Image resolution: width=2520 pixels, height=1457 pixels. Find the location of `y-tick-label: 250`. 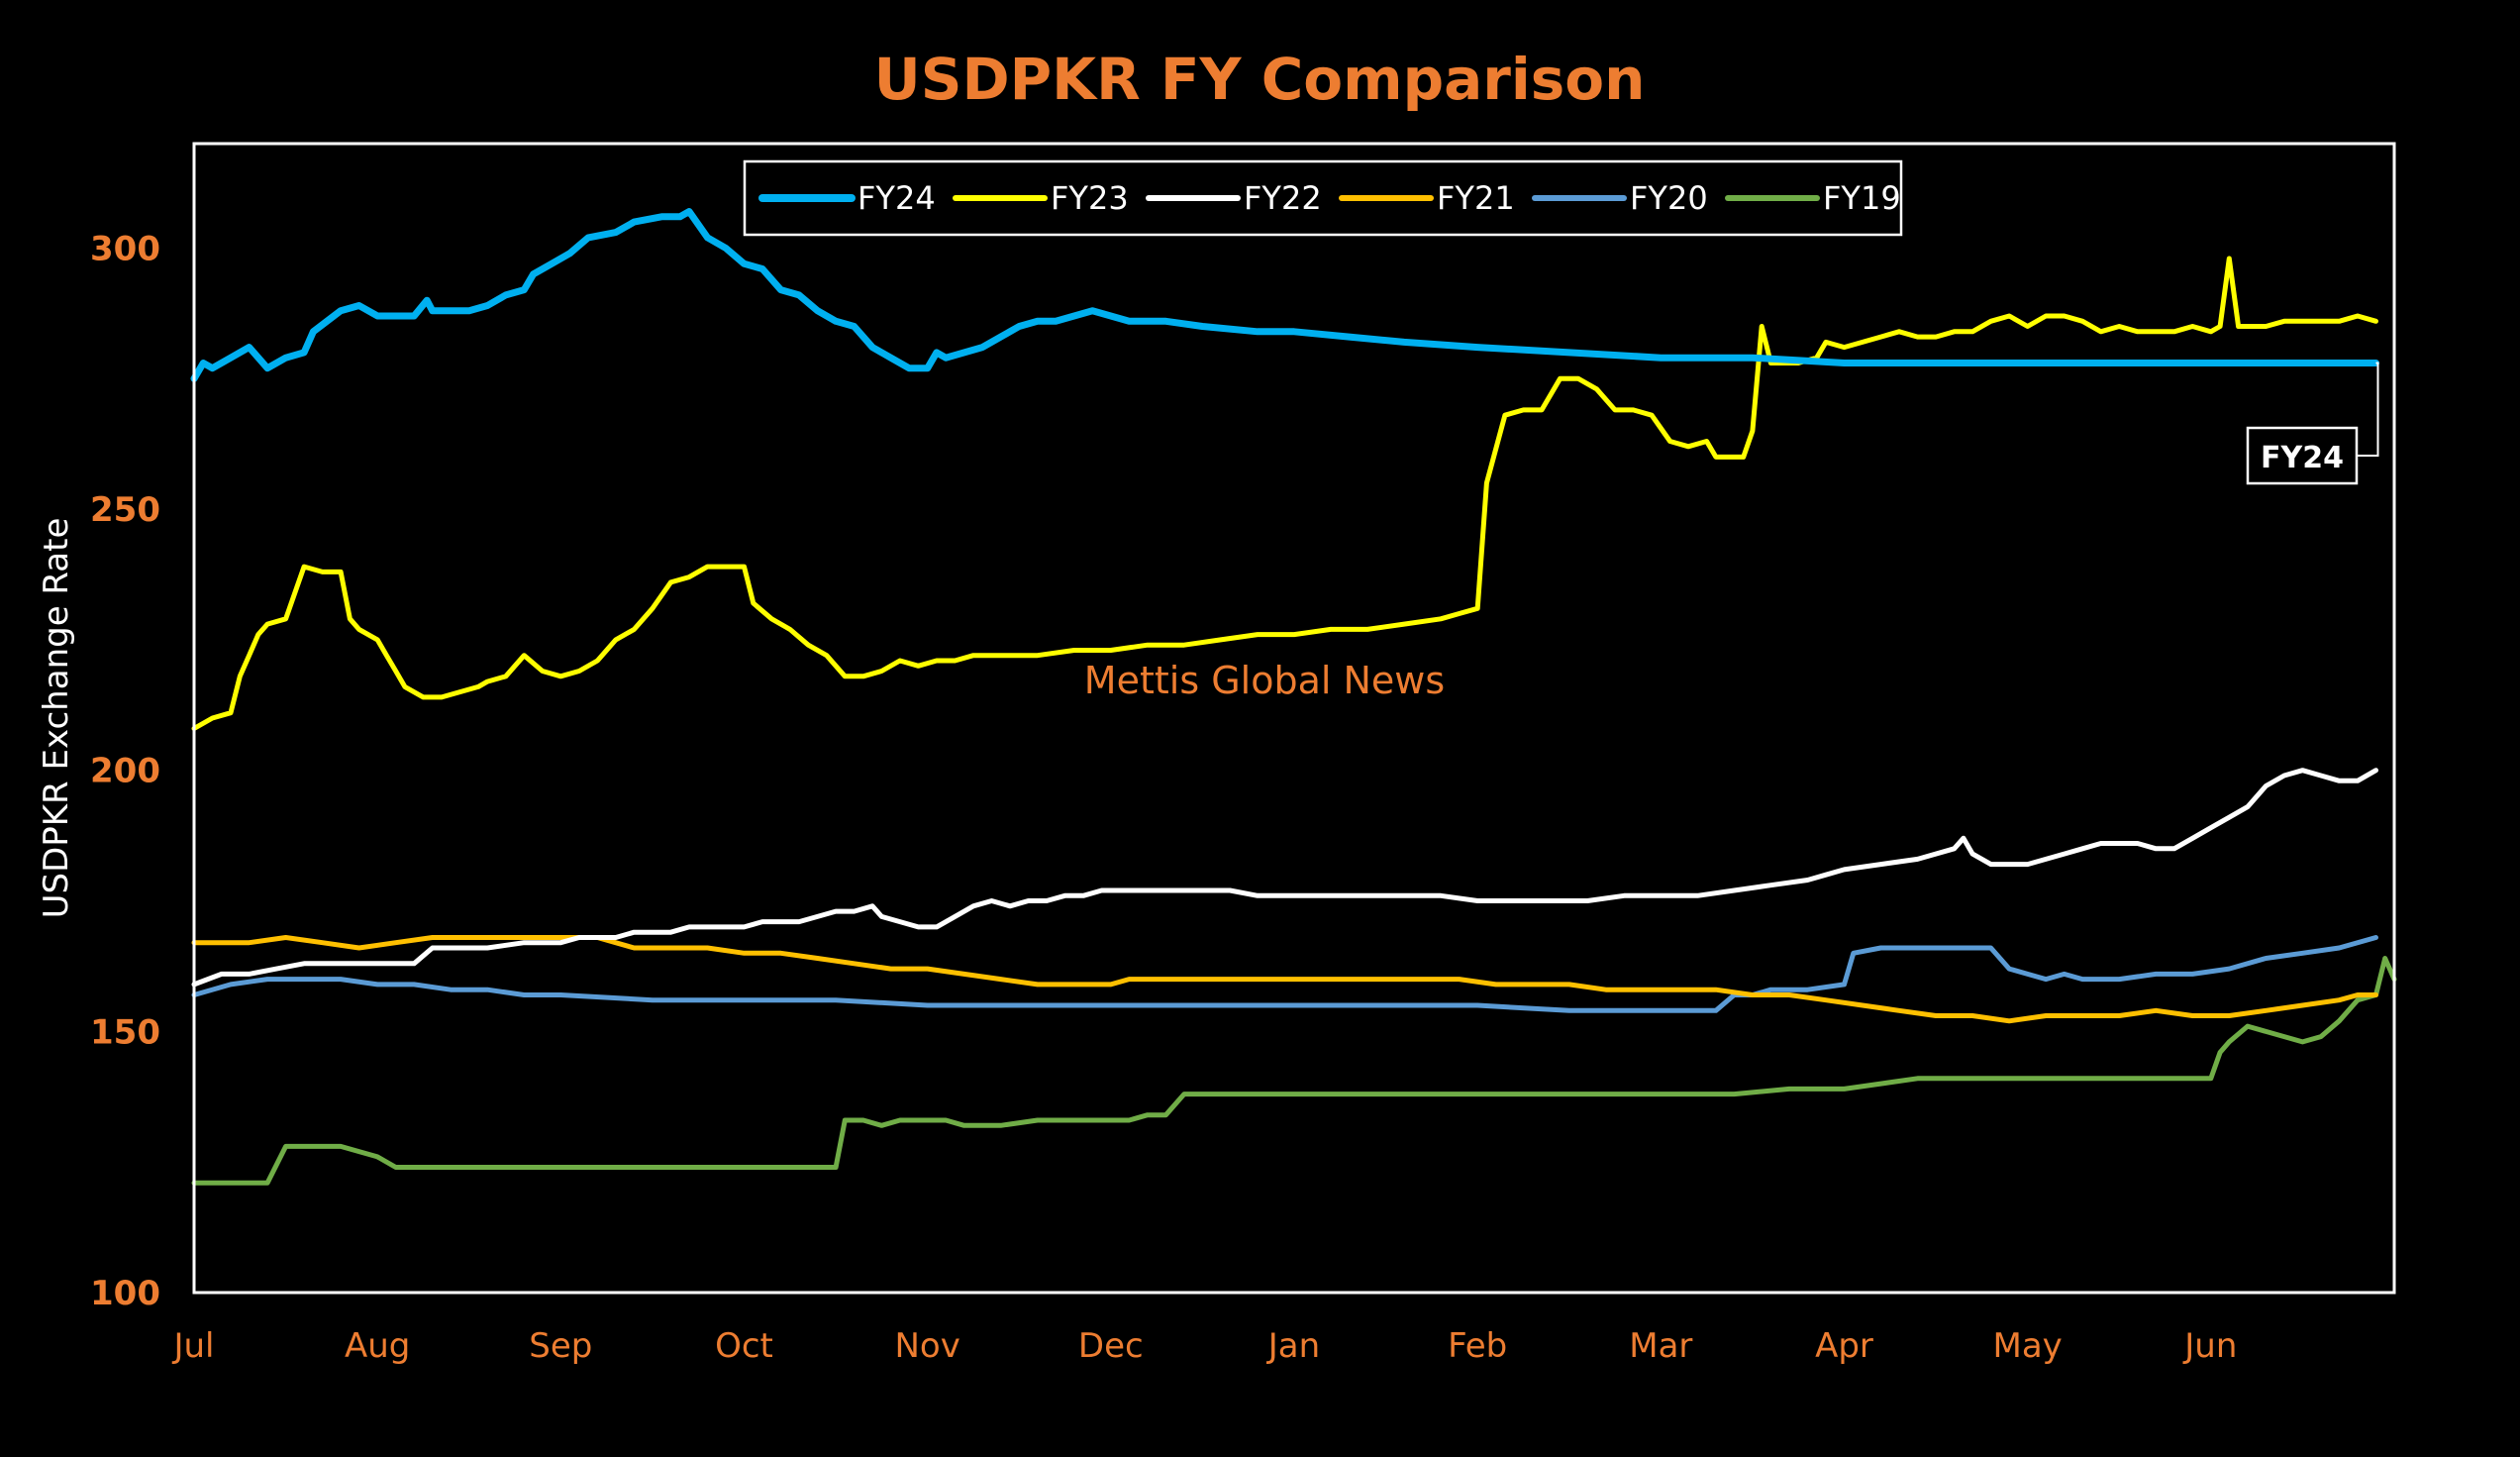

y-tick-label: 250 is located at coordinates (125, 510).